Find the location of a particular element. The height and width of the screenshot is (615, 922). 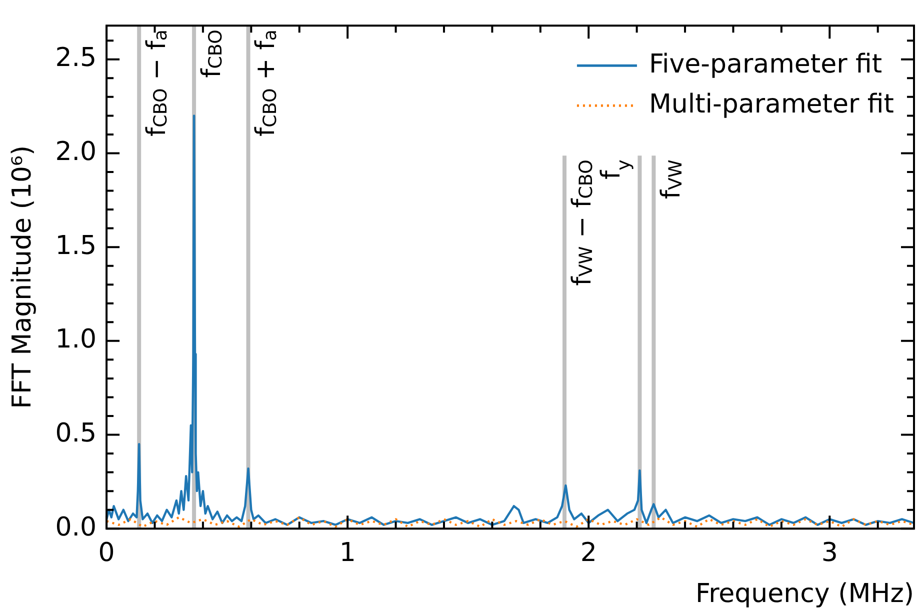

ref-line-label: fCBO is located at coordinates (211, 54).